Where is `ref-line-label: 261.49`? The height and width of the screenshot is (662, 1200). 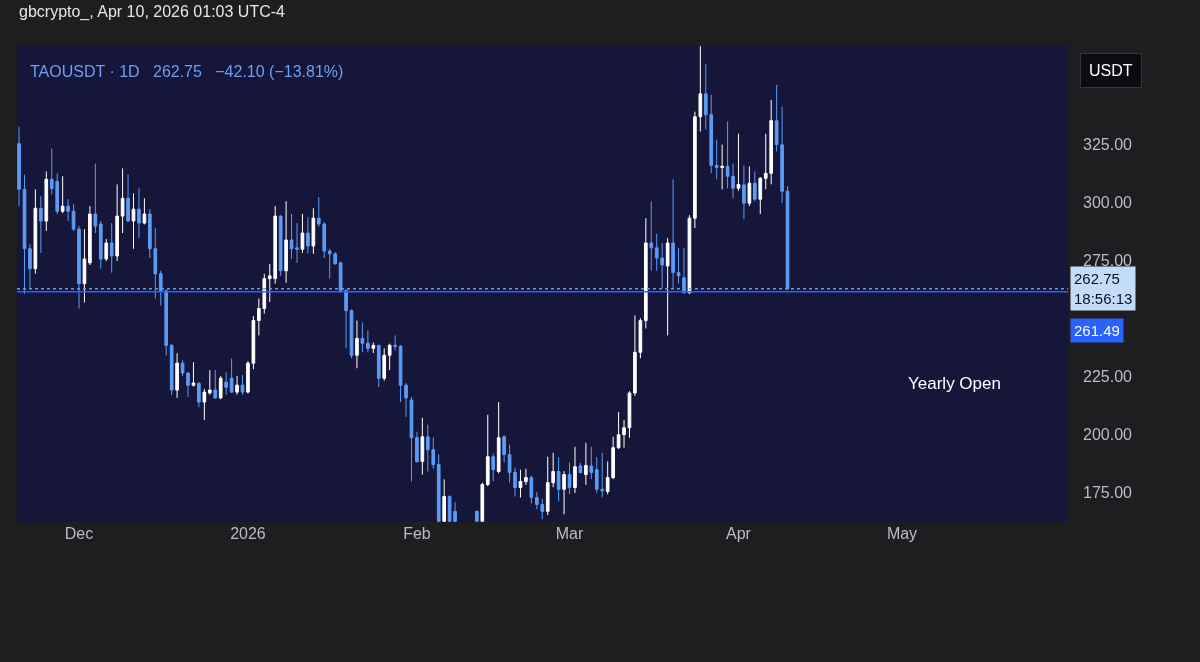 ref-line-label: 261.49 is located at coordinates (1097, 330).